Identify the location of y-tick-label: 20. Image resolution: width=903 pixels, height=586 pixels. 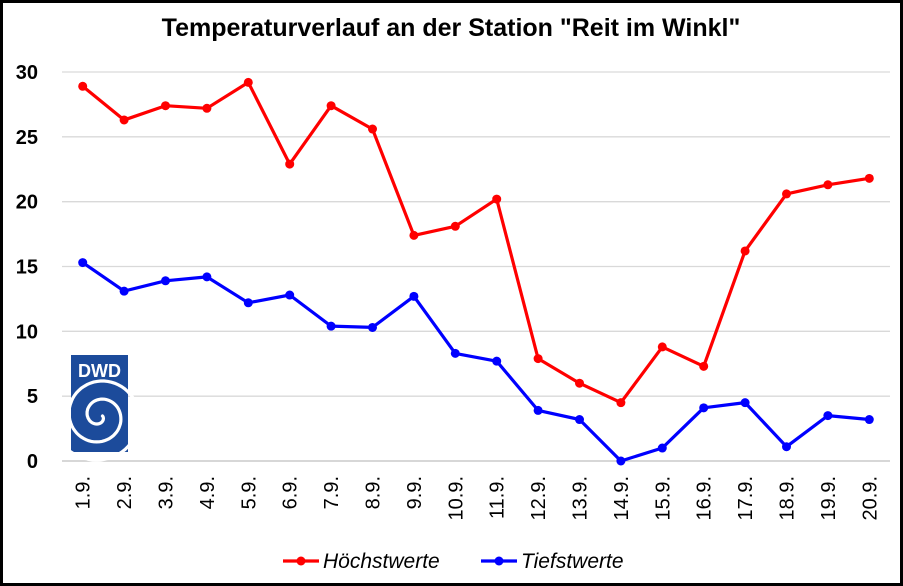
(27, 203).